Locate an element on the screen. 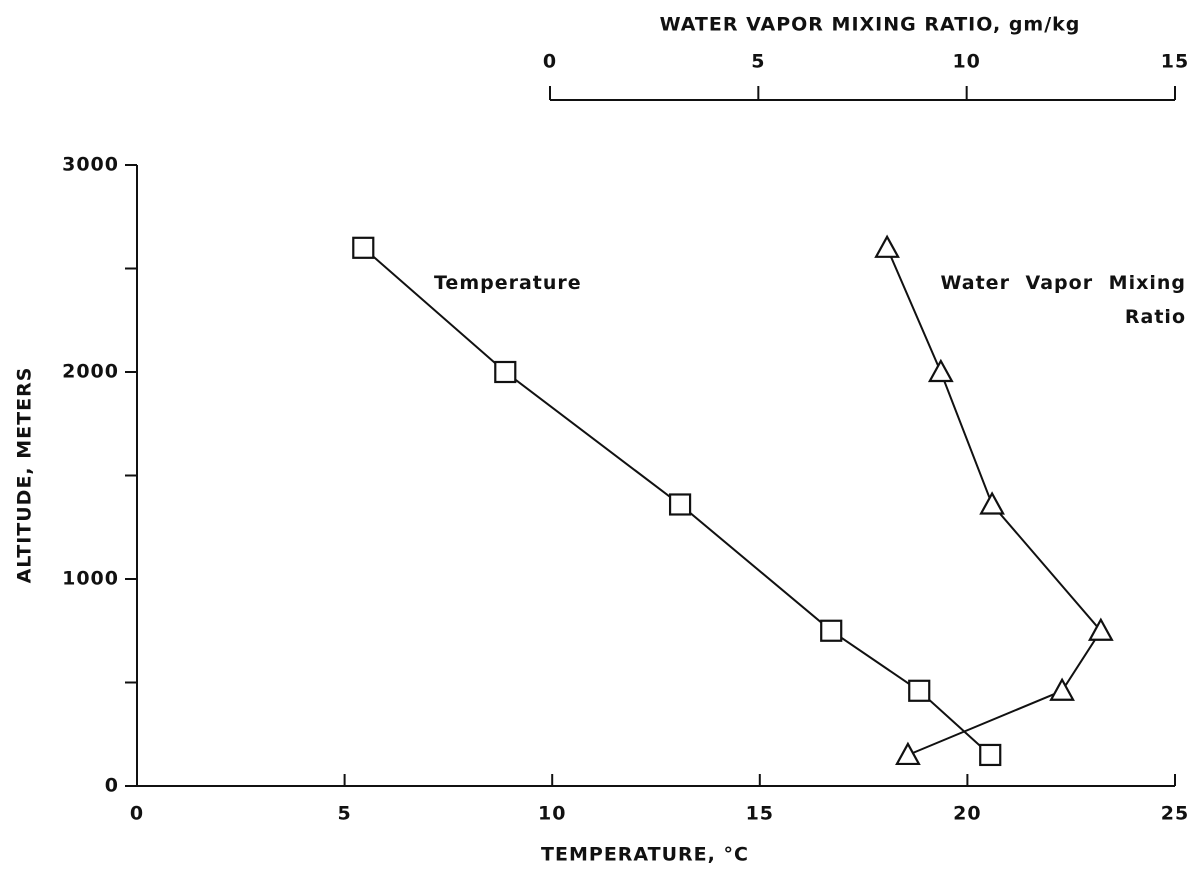 This screenshot has height=870, width=1195. x-axis-label: TEMPERATURE, °C is located at coordinates (645, 855).